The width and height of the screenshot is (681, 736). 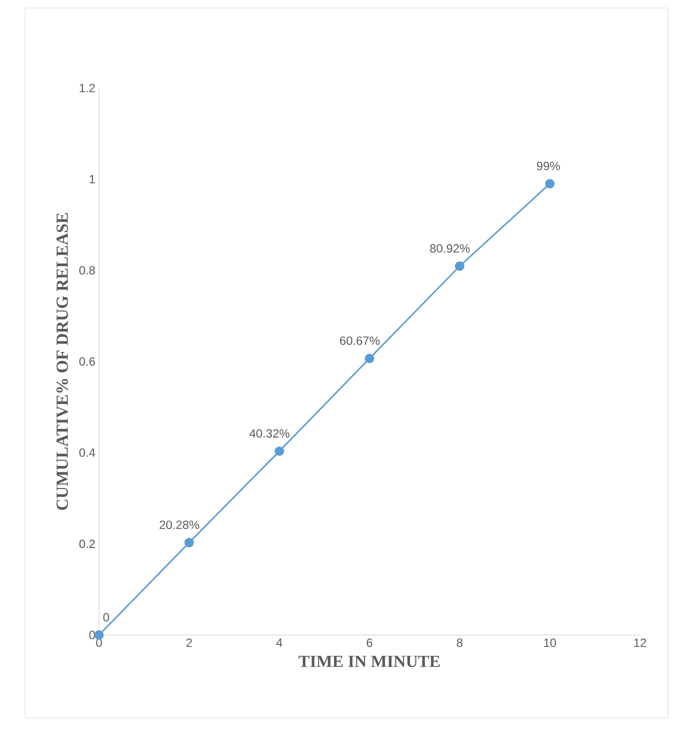 I want to click on x-tick-label: 4, so click(x=279, y=642).